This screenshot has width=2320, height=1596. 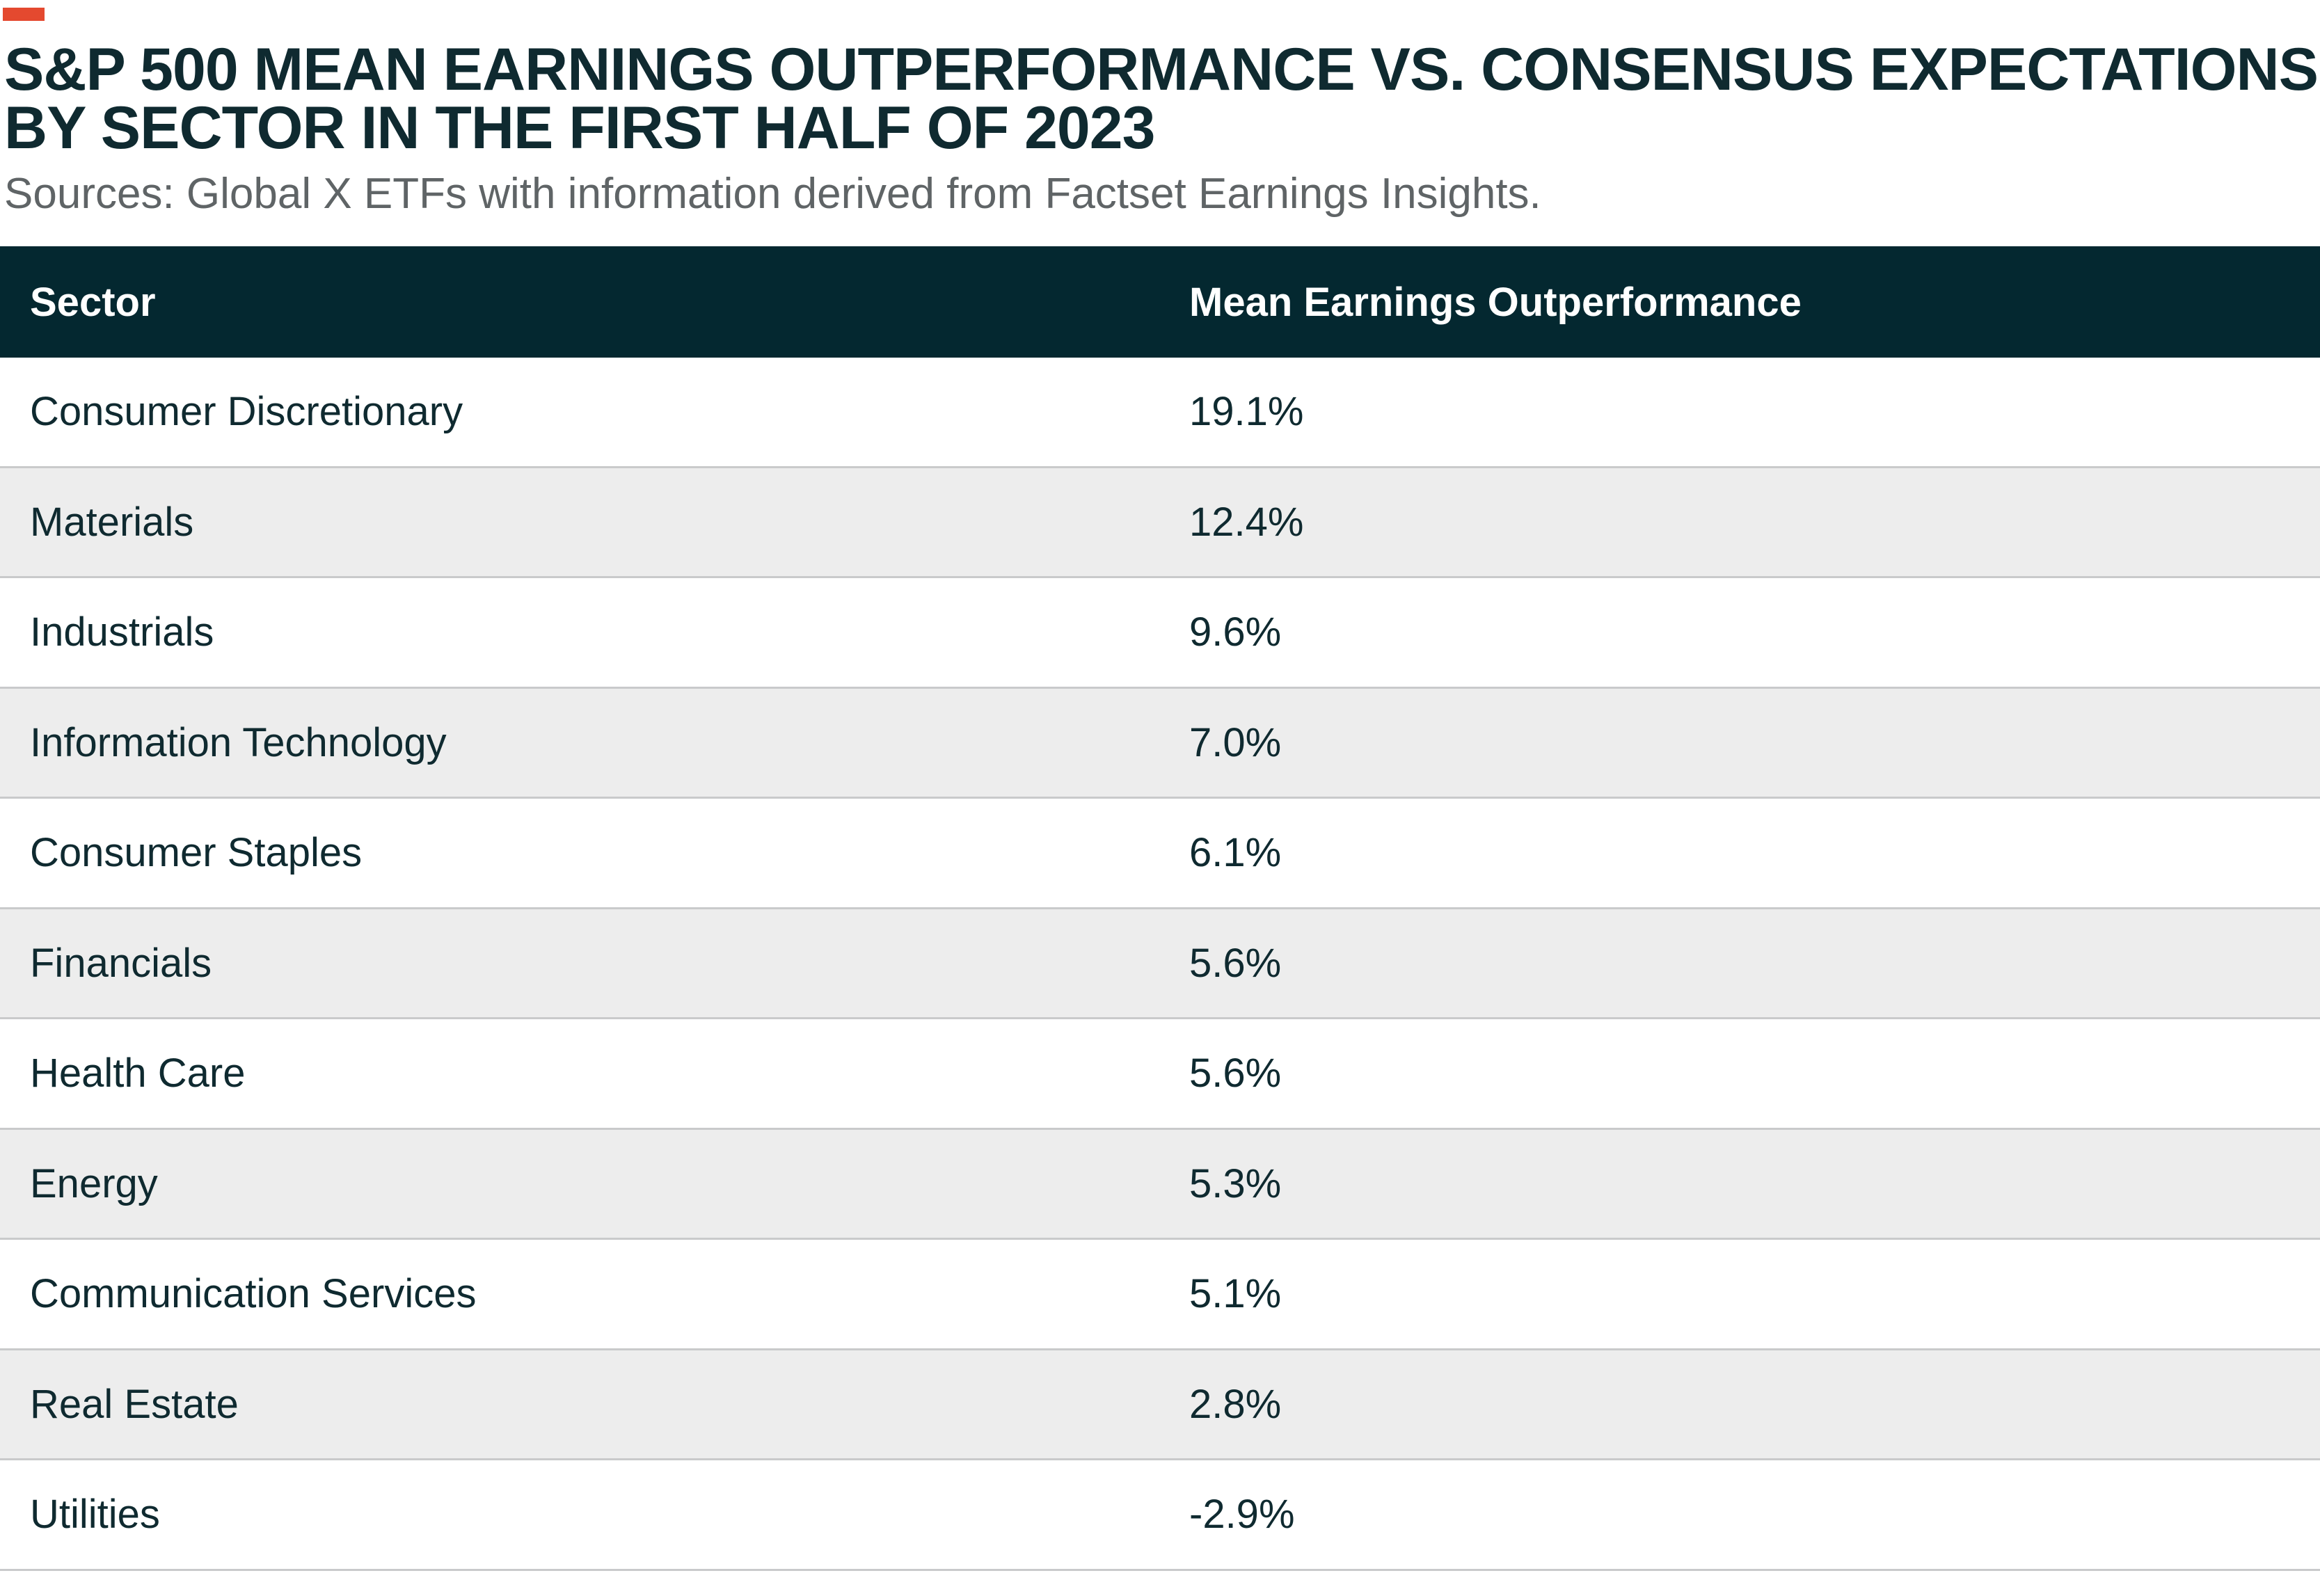 I want to click on cell-outperformance: 5.1%, so click(x=1235, y=1294).